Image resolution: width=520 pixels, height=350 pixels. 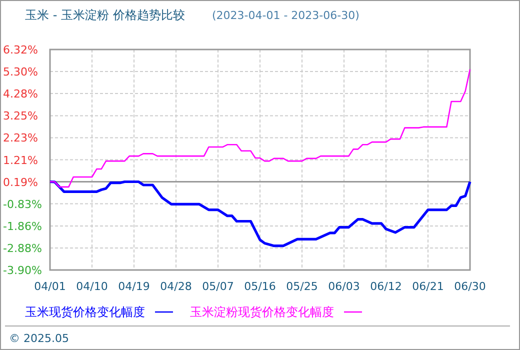 I want to click on x-tick-label: 04/01, so click(x=50, y=286).